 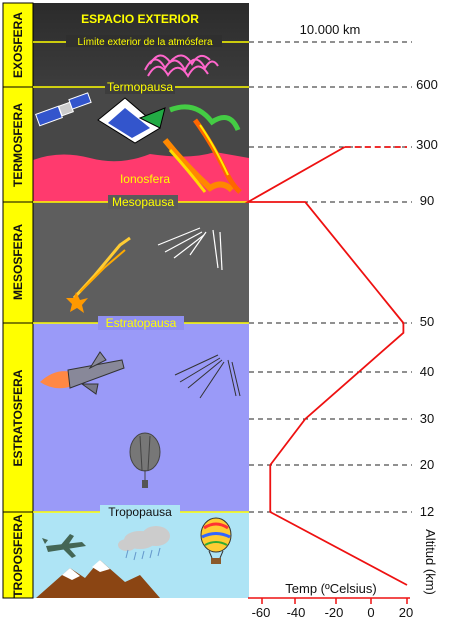 What do you see at coordinates (430, 562) in the screenshot?
I see `altitude-axis-title: Altitud (km)` at bounding box center [430, 562].